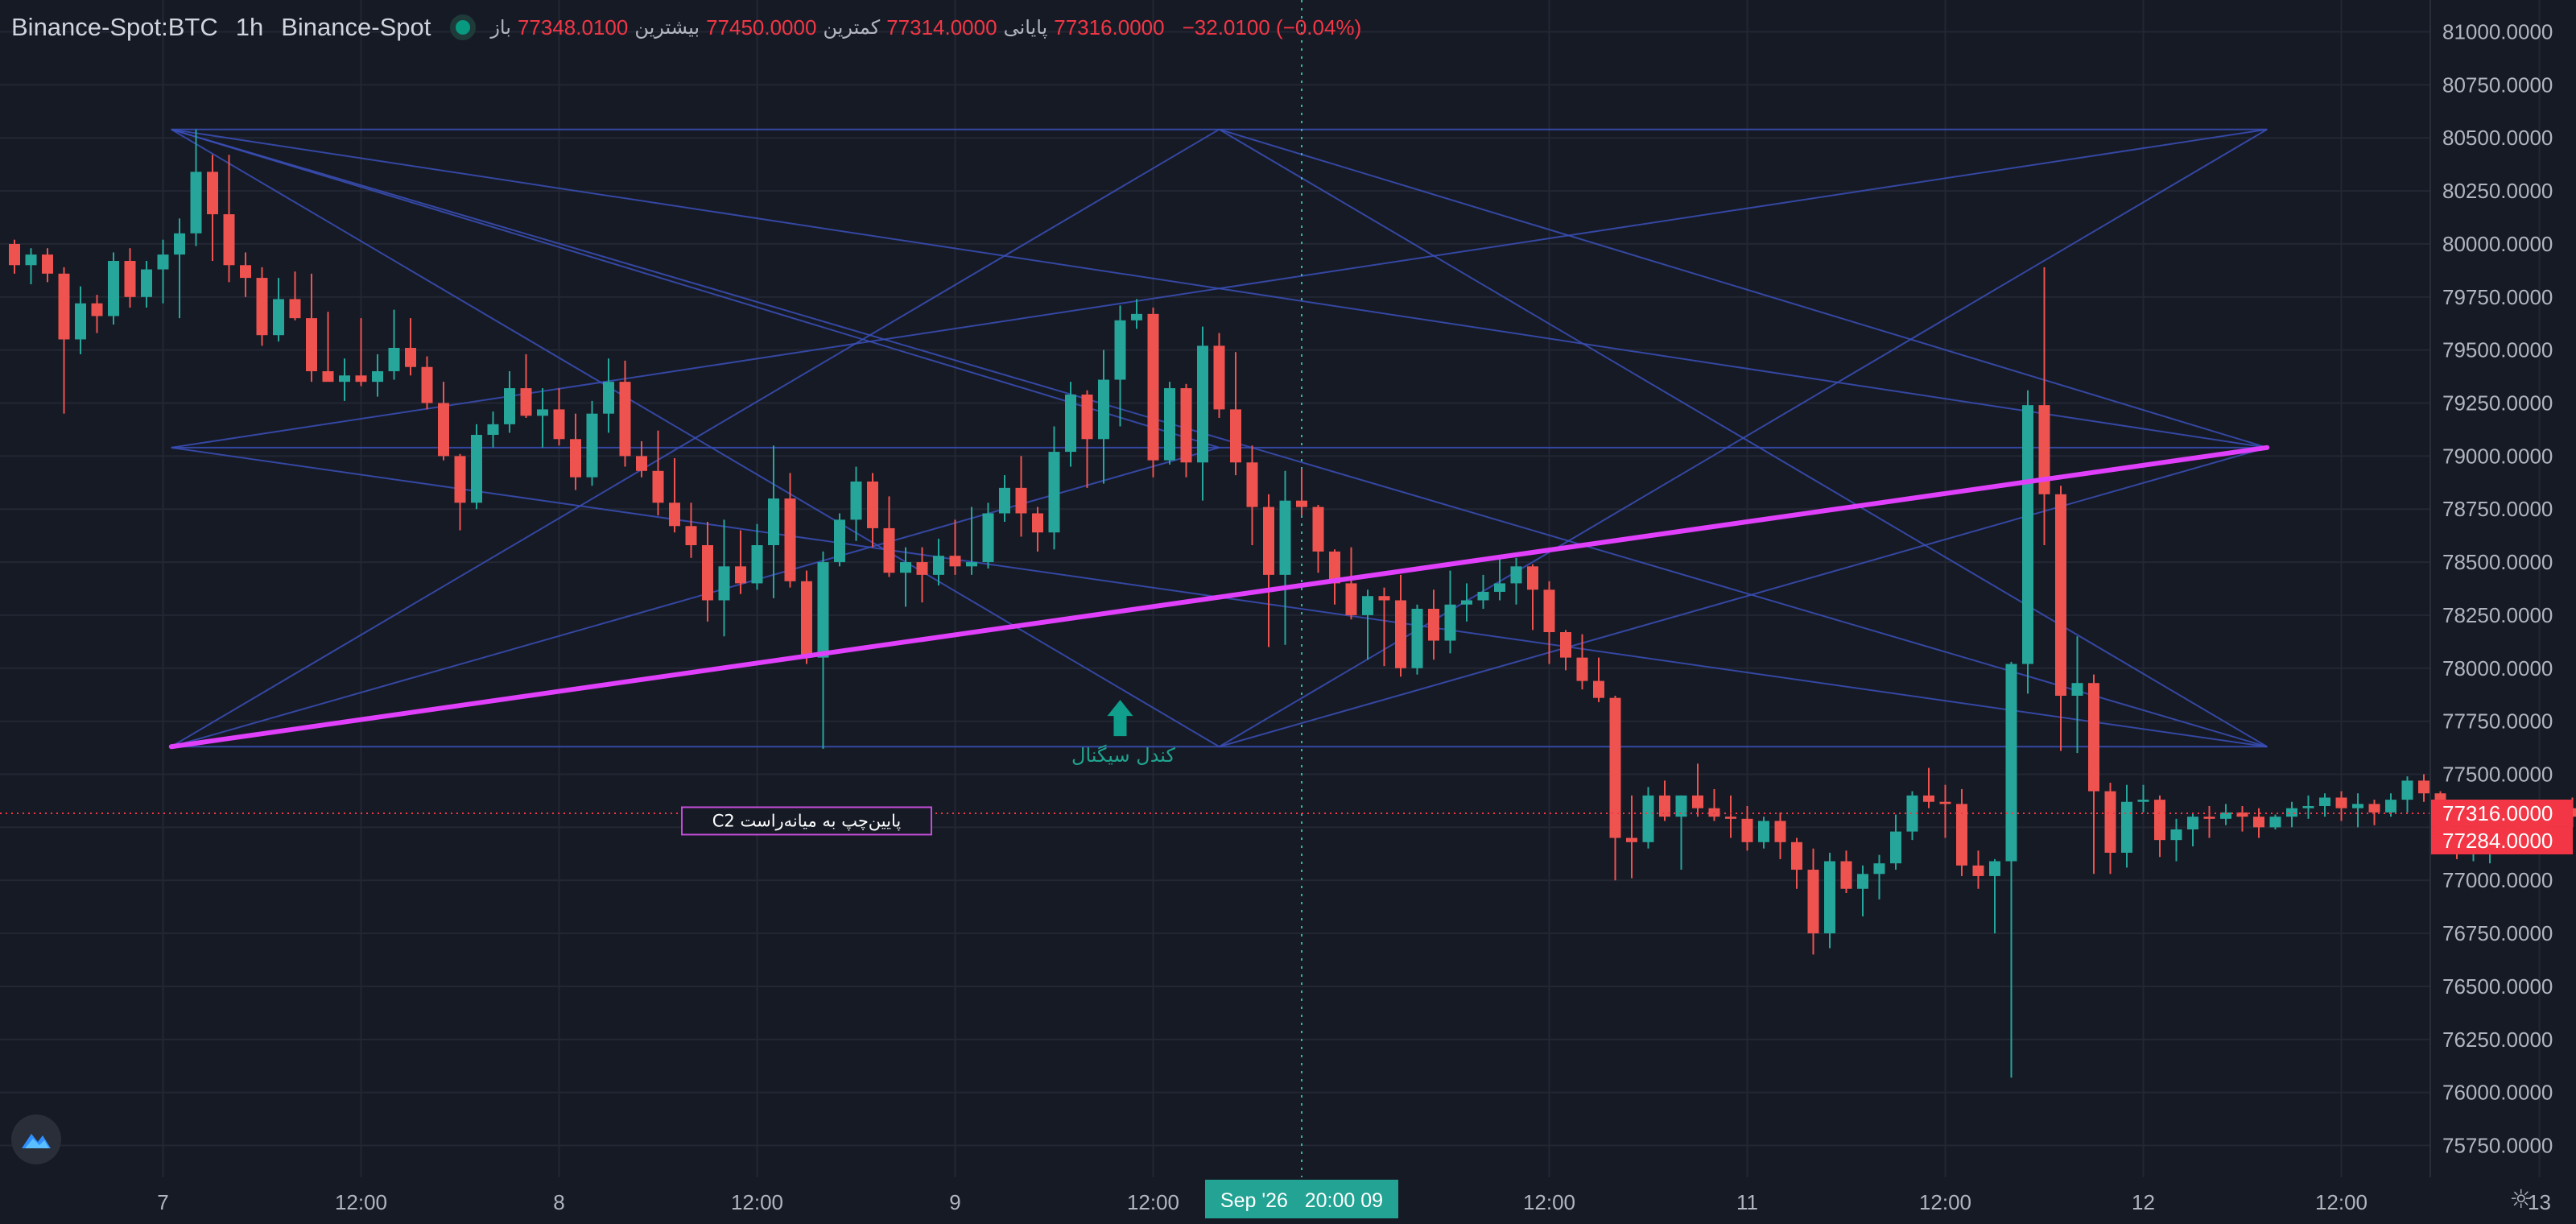 The width and height of the screenshot is (2576, 1224). I want to click on logo-icon, so click(36, 1139).